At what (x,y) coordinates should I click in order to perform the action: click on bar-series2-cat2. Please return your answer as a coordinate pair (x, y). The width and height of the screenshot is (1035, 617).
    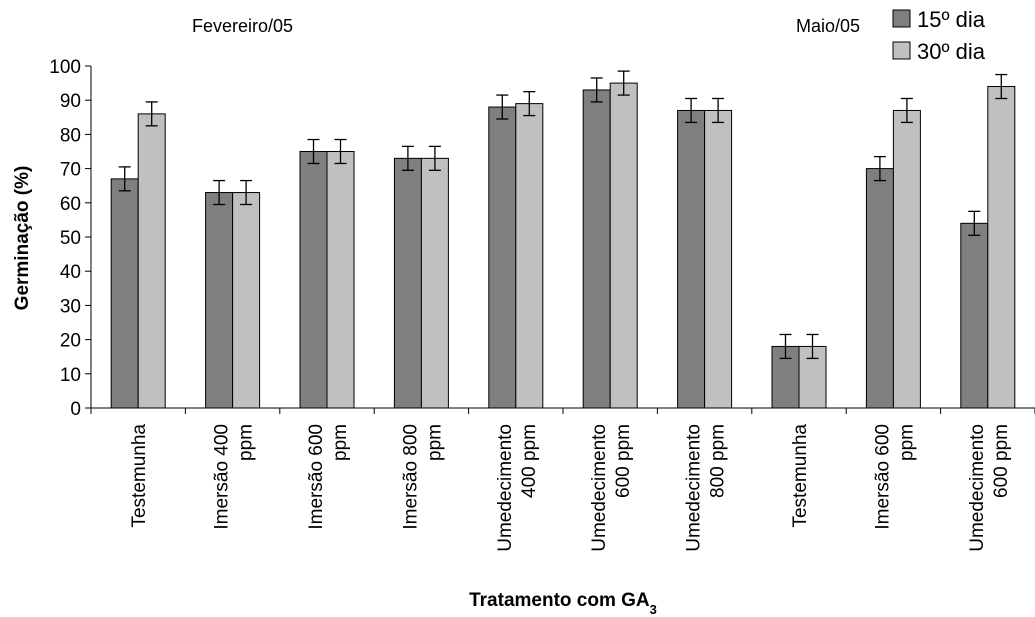
    Looking at the image, I should click on (246, 300).